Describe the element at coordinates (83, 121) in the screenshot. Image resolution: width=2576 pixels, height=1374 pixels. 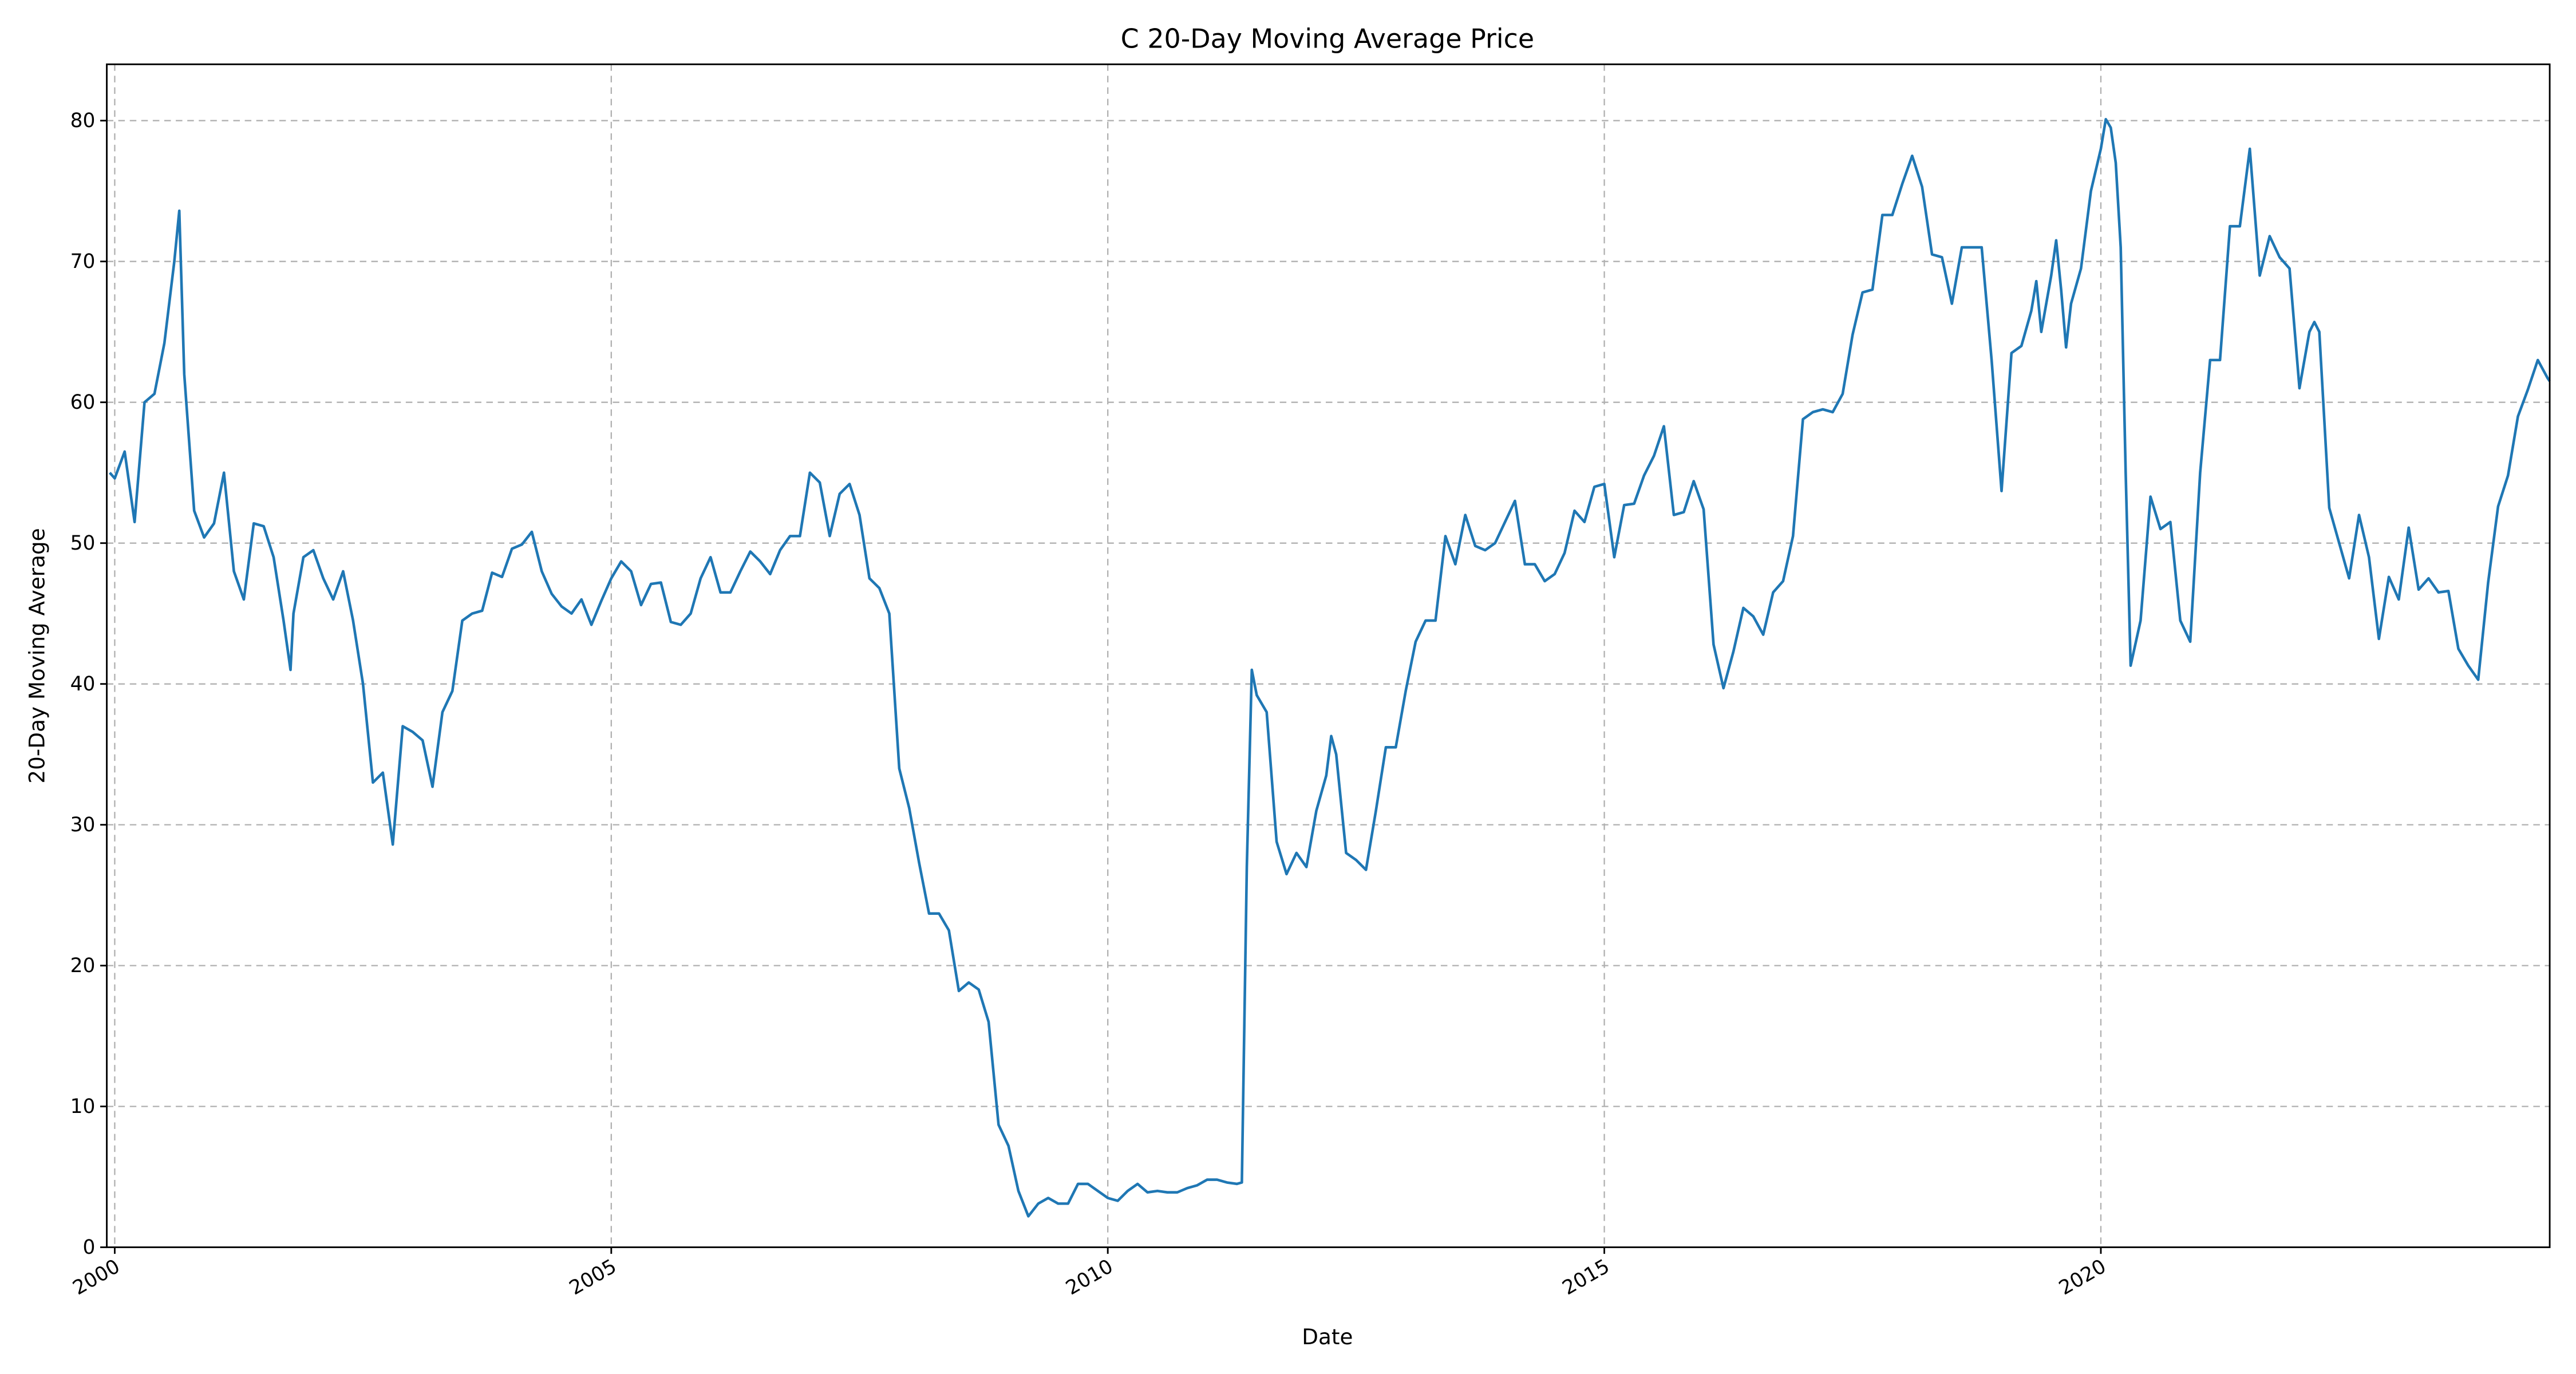
I see `y-tick-label: 80` at that location.